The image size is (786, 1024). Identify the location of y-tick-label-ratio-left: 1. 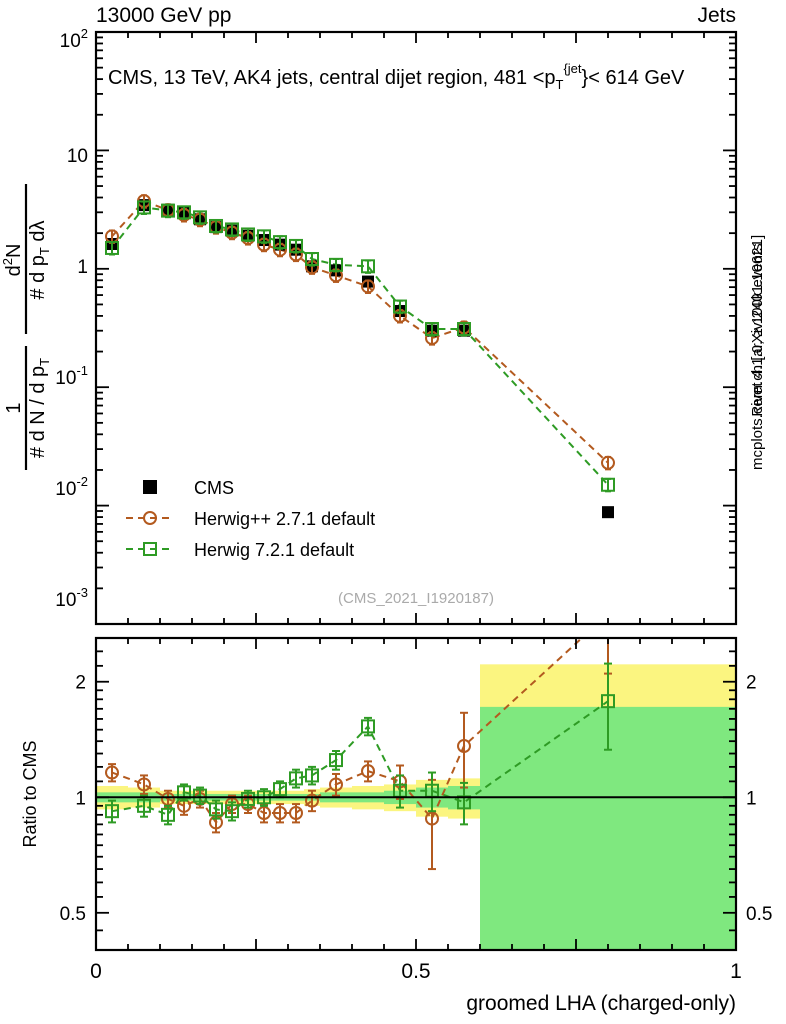
(80, 798).